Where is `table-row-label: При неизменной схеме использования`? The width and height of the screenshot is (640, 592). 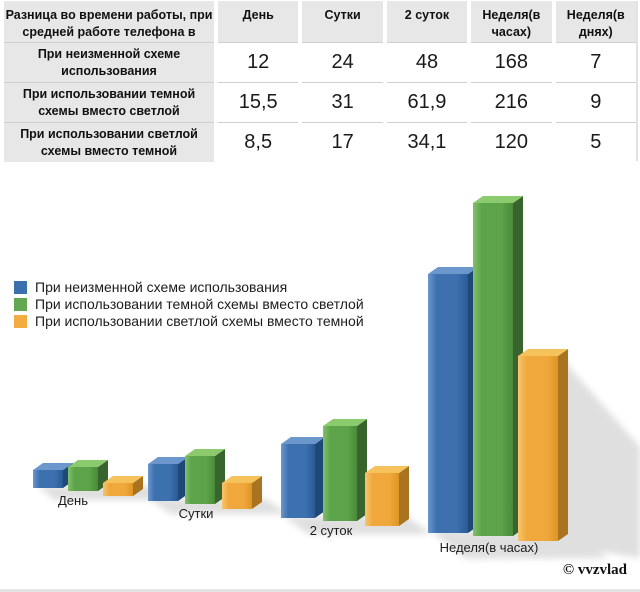
table-row-label: При неизменной схеме использования is located at coordinates (109, 62).